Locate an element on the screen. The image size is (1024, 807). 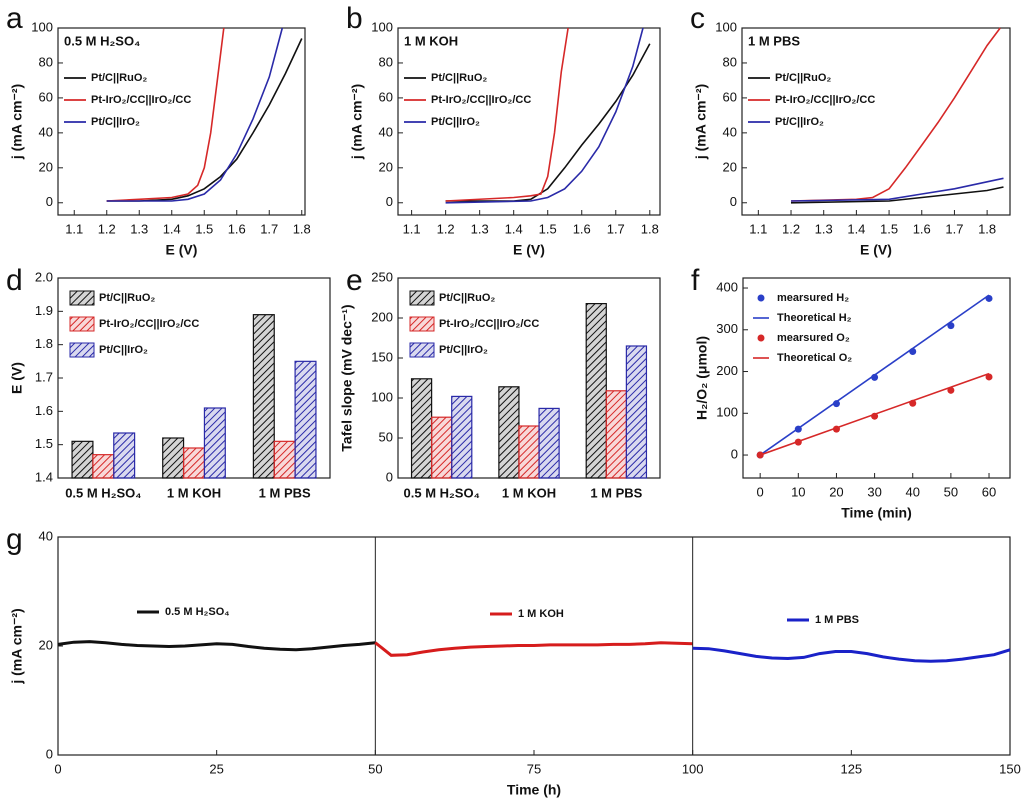
x-tick-label: 1.3 is located at coordinates (139, 228).